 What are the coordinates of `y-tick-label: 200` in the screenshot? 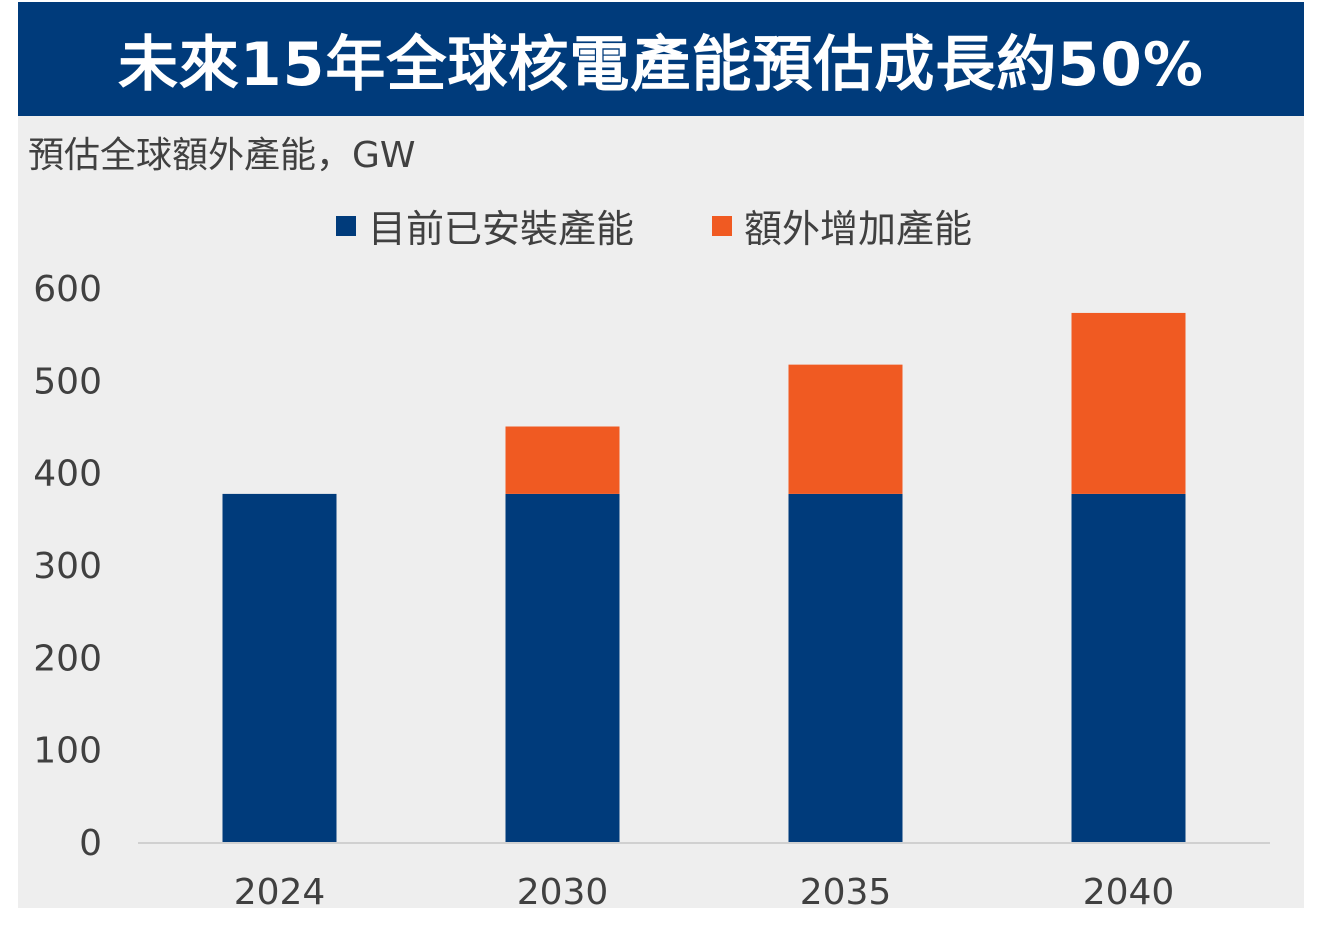 It's located at (67, 658).